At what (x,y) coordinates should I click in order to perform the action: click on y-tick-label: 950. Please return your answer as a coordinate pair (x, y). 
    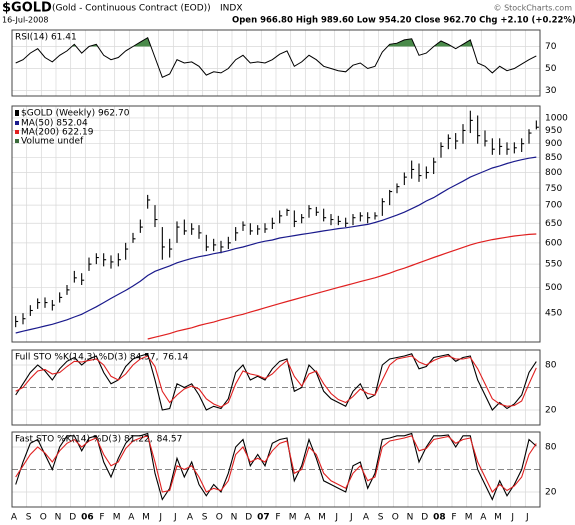
    Looking at the image, I should click on (553, 131).